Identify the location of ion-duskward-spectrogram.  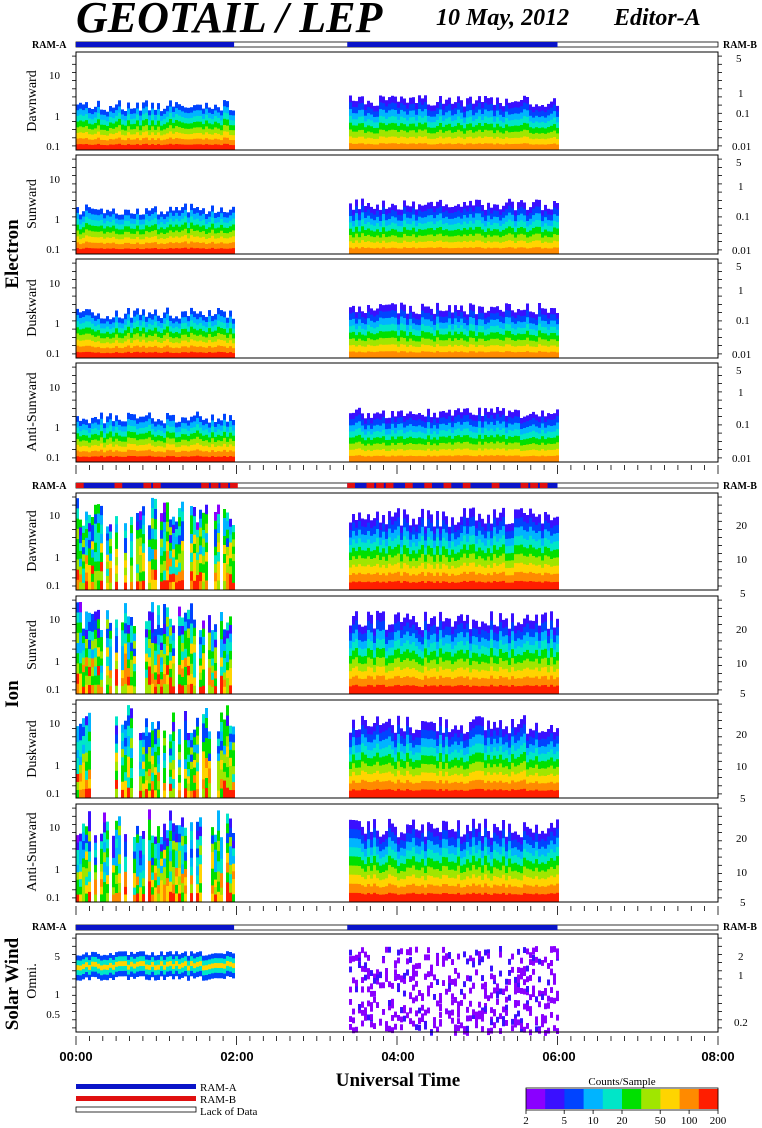
(317, 752).